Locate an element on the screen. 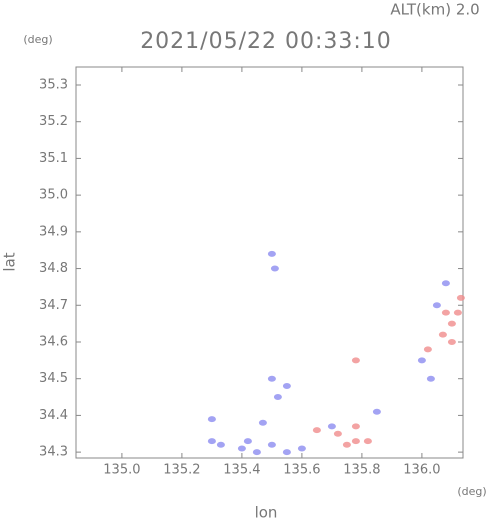 The image size is (491, 525). x-tick-label: 136.0 is located at coordinates (421, 470).